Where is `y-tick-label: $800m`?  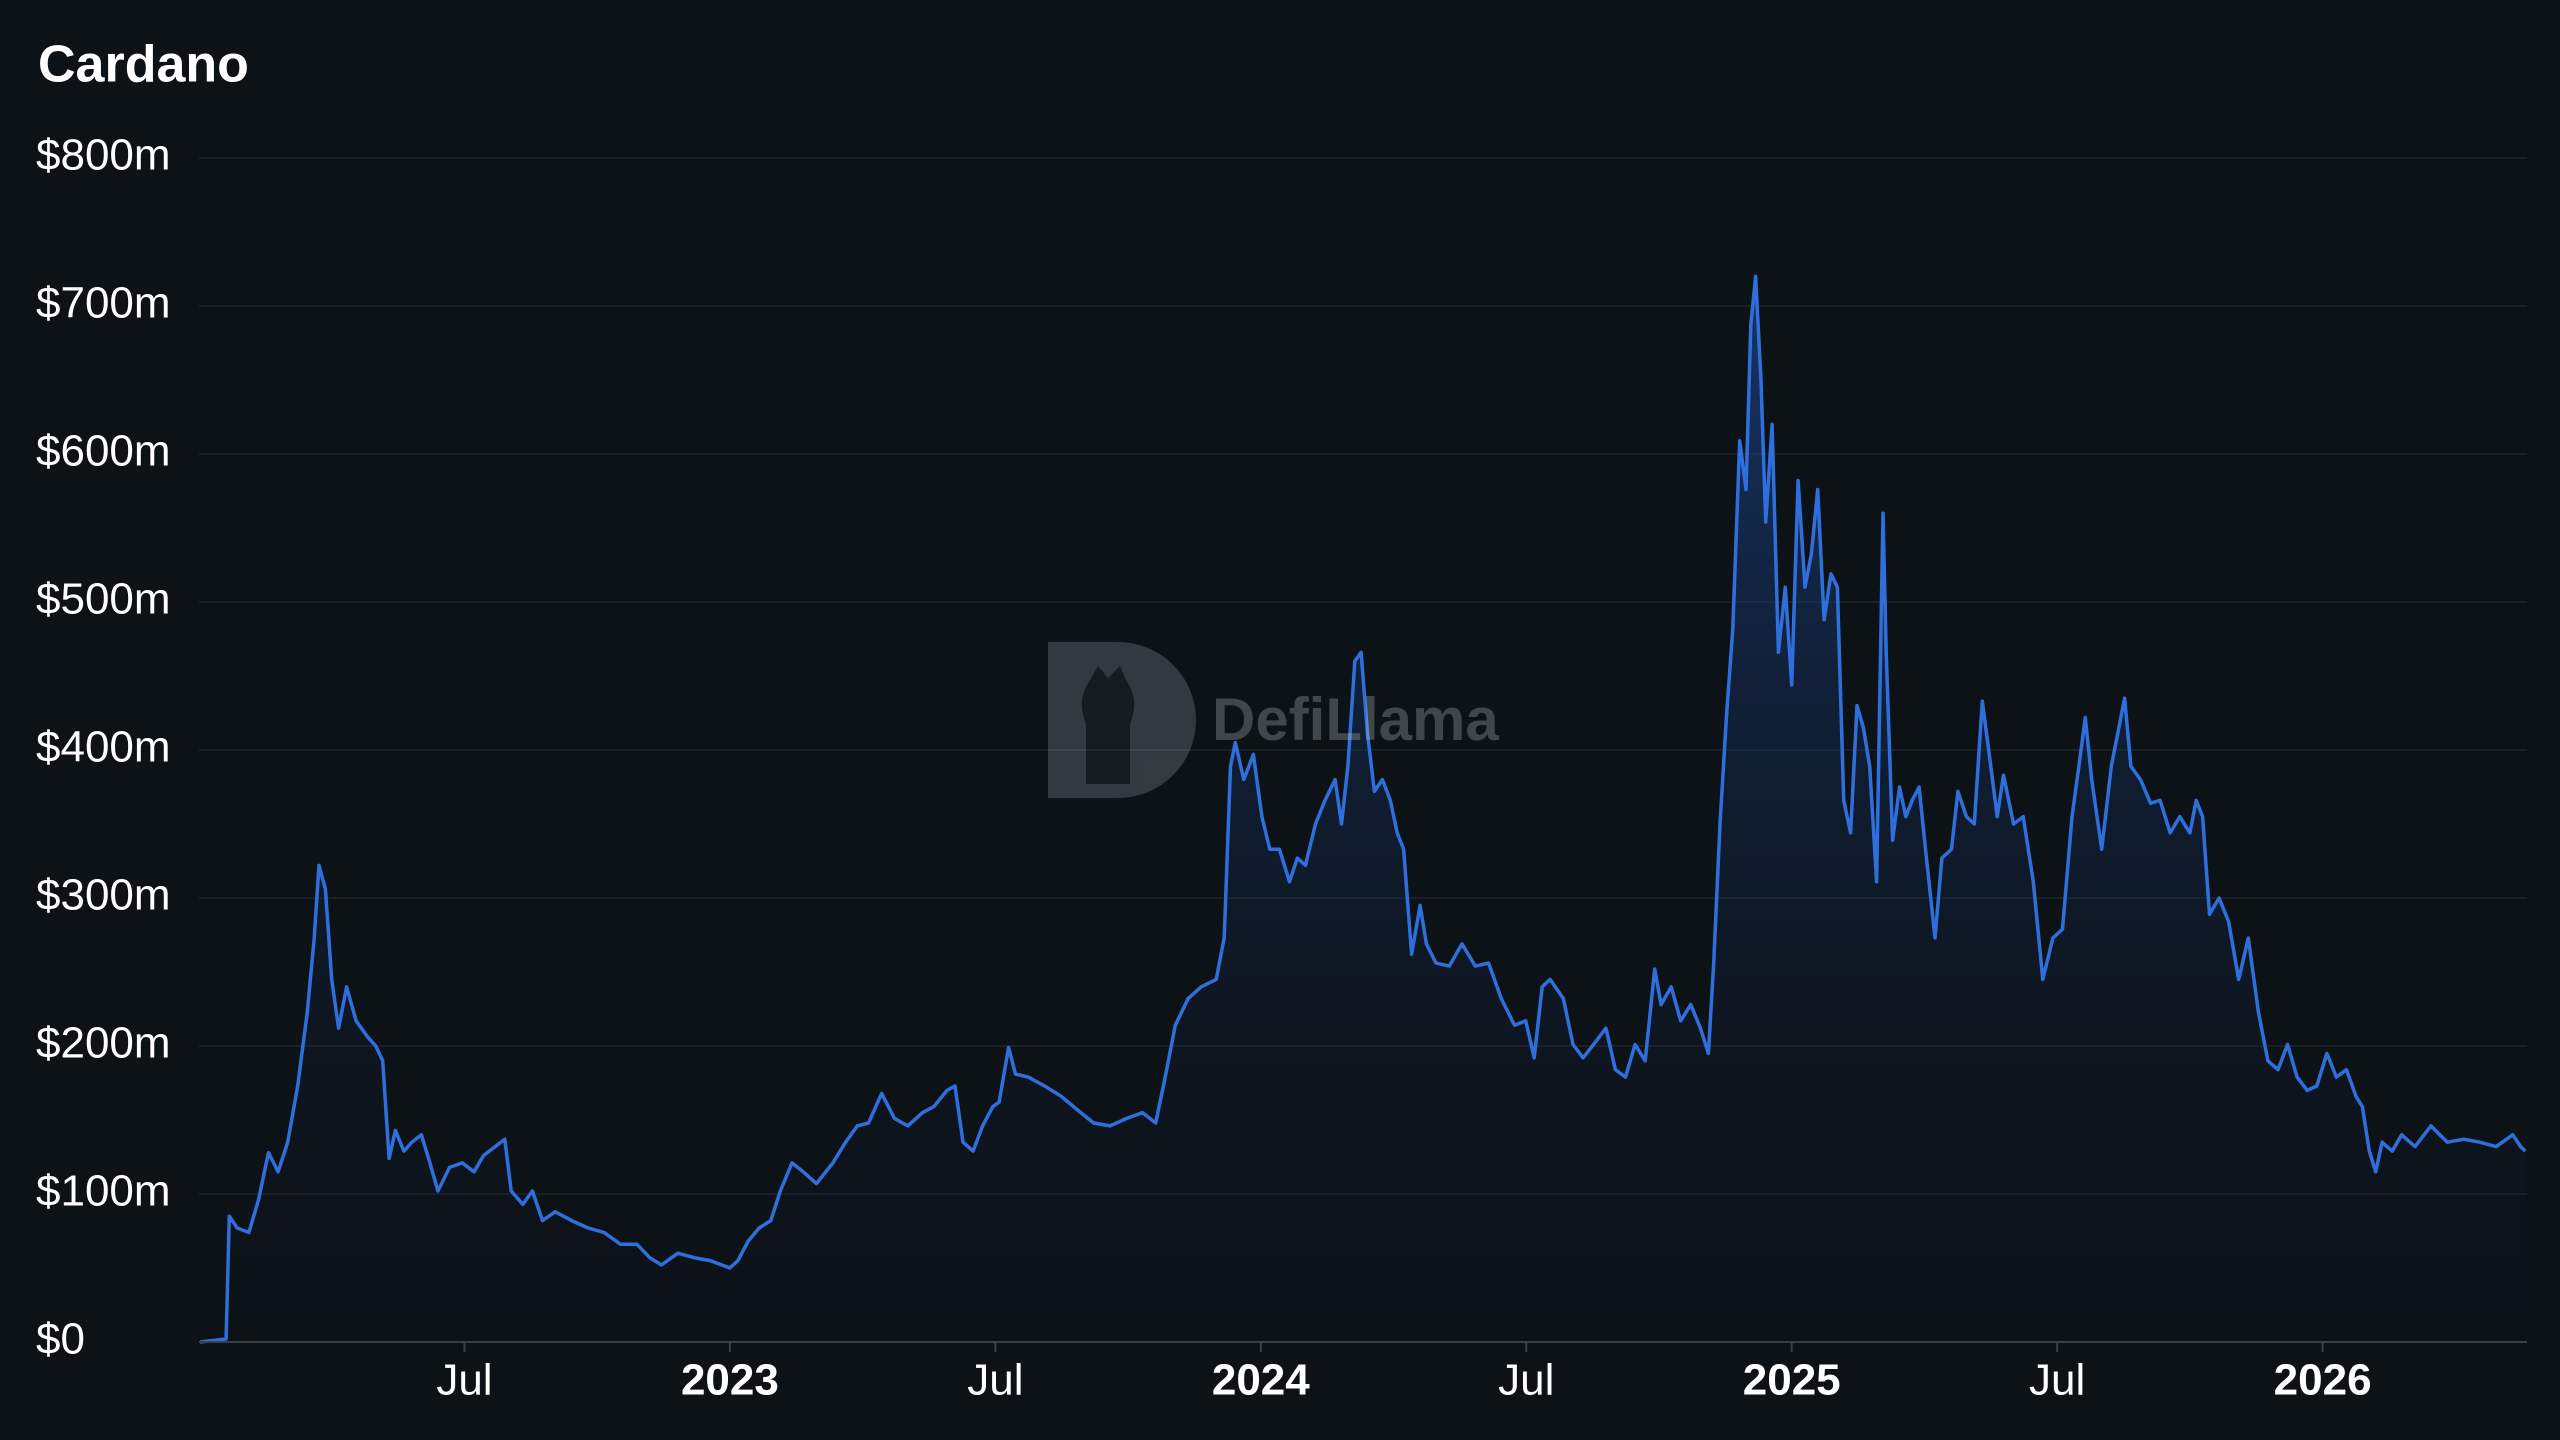 y-tick-label: $800m is located at coordinates (103, 155).